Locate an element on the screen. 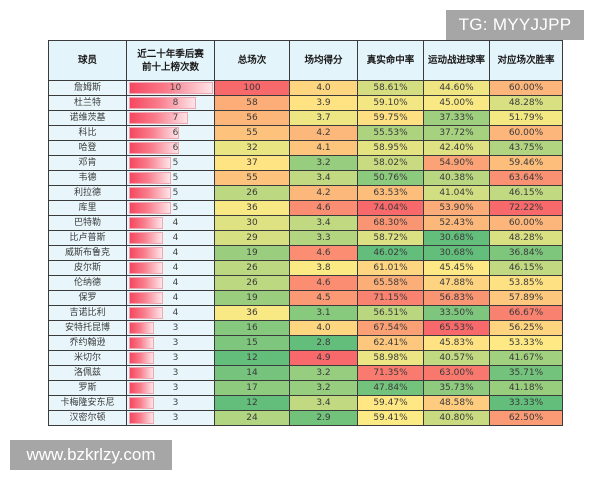 The width and height of the screenshot is (600, 480). field-goal-cell: 45.00% is located at coordinates (456, 103).